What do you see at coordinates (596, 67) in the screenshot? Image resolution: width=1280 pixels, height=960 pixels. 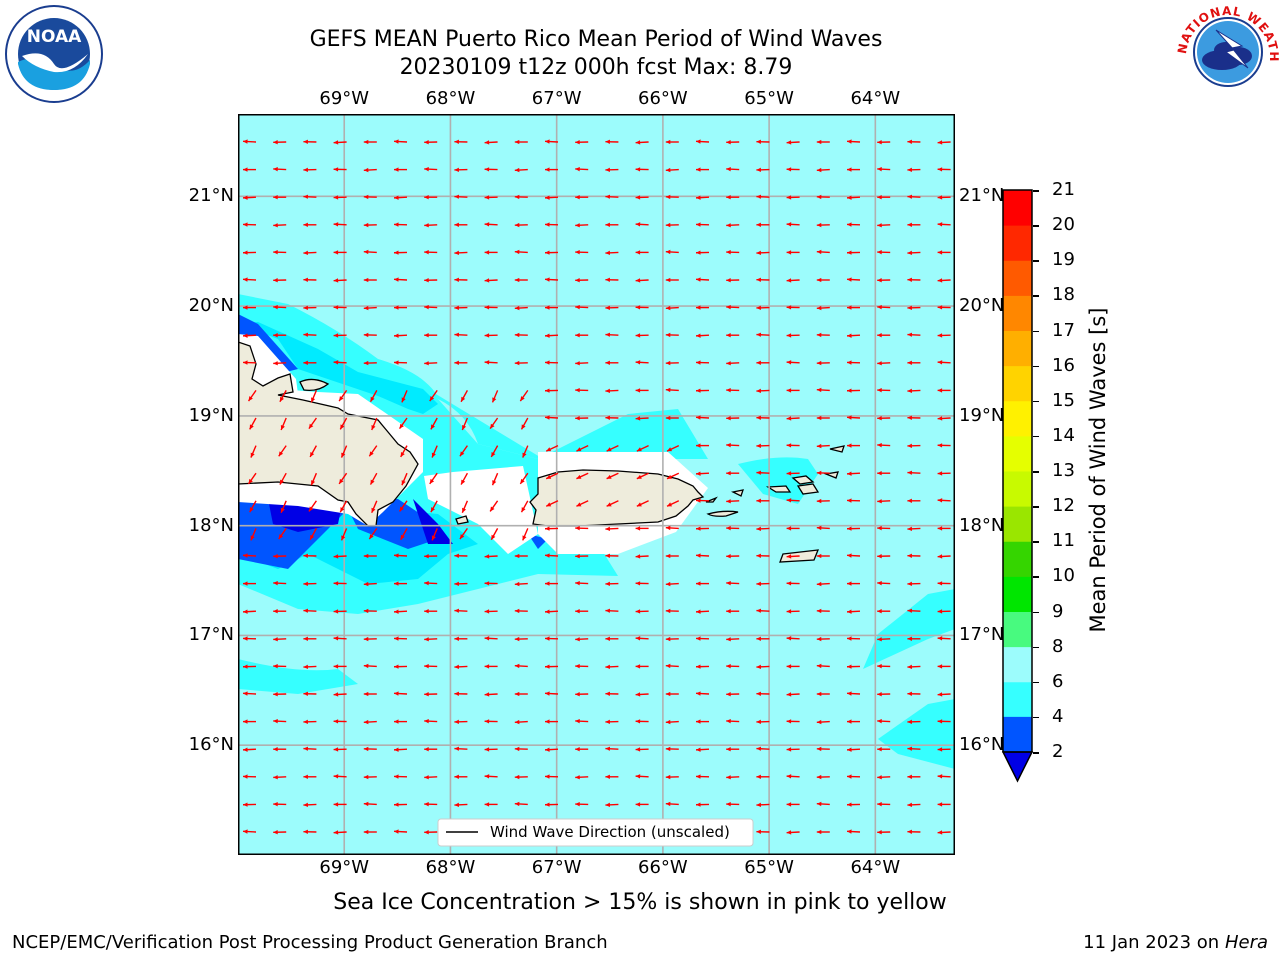 I see `map-subtitle: 20230109 t12z 000h fcst Max: 8.79` at bounding box center [596, 67].